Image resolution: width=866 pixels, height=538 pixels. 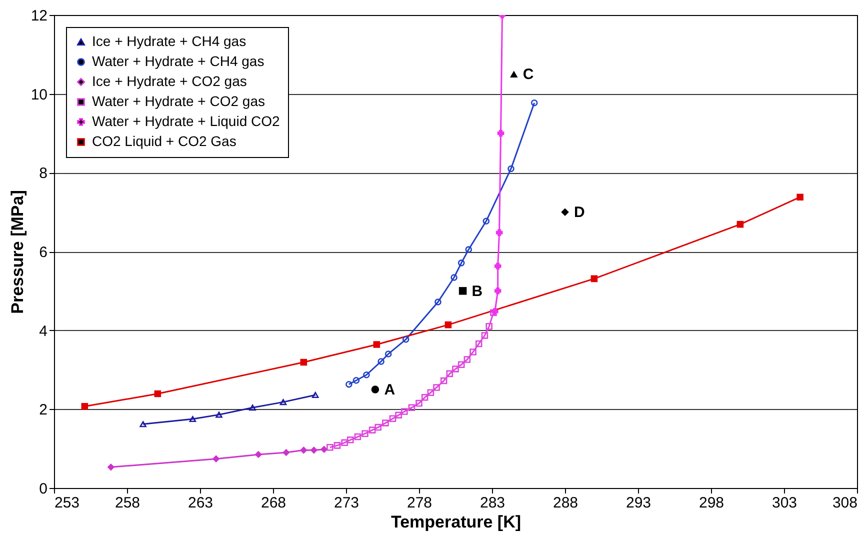 I want to click on y-tick-label: 12, so click(x=39, y=16).